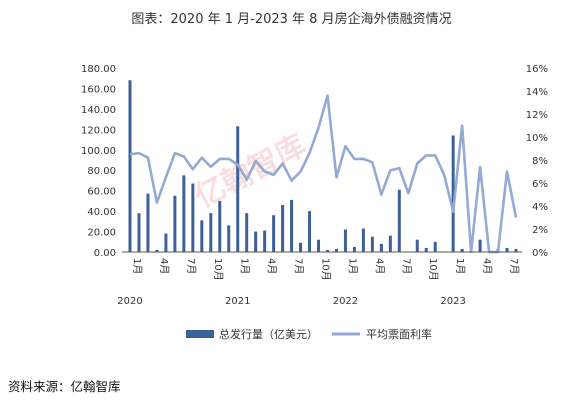  What do you see at coordinates (105, 253) in the screenshot?
I see `left-tick-label: 0.00` at bounding box center [105, 253].